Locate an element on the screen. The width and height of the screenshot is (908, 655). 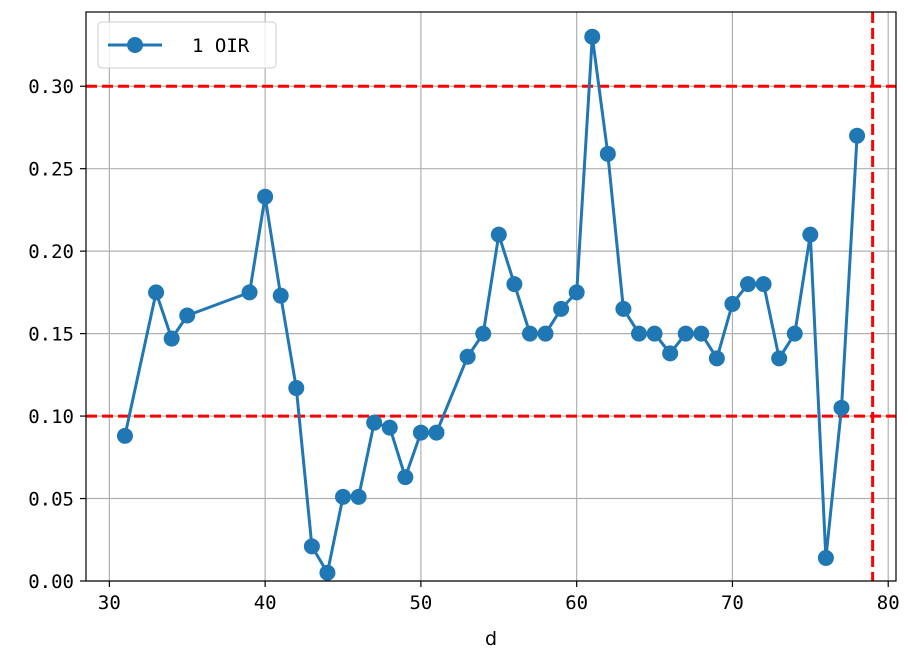
y-axis-ticks: 0.00 0.05 0.10 0.15 0.20 0.25 0.30 is located at coordinates (57, 334).